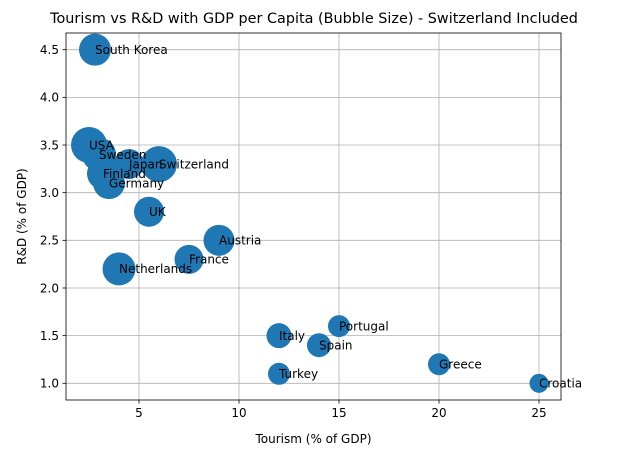  I want to click on x-tick-label: 10, so click(238, 413).